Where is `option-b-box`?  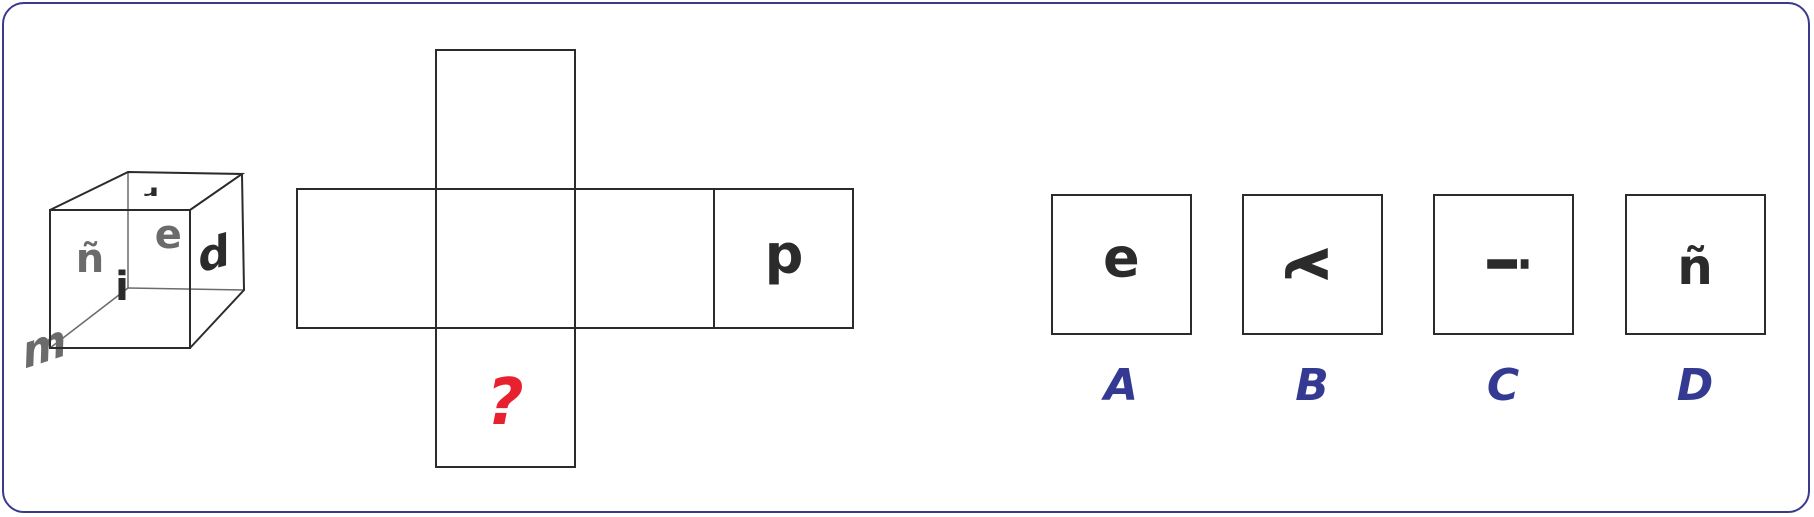 option-b-box is located at coordinates (1312, 264).